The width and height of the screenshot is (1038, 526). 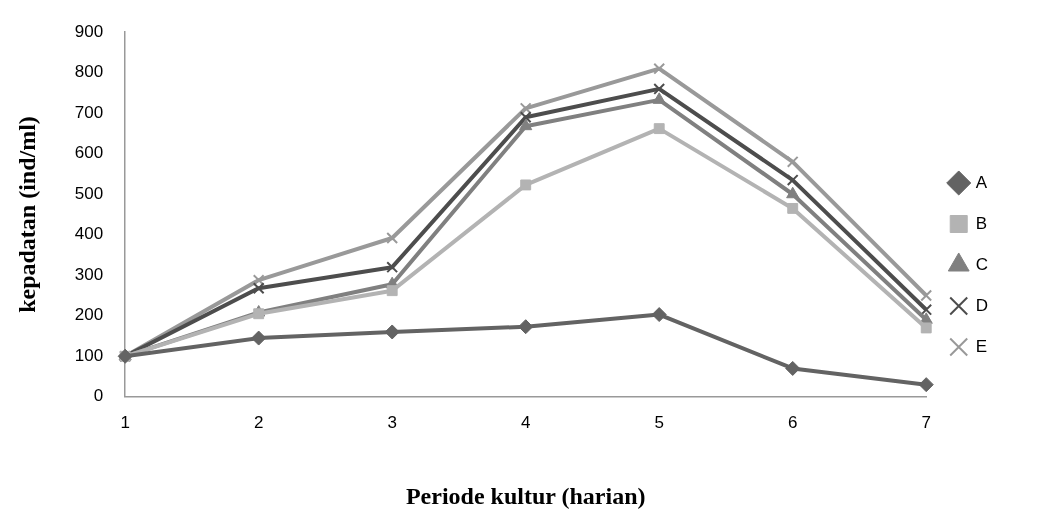 I want to click on legend-label: E, so click(x=981, y=346).